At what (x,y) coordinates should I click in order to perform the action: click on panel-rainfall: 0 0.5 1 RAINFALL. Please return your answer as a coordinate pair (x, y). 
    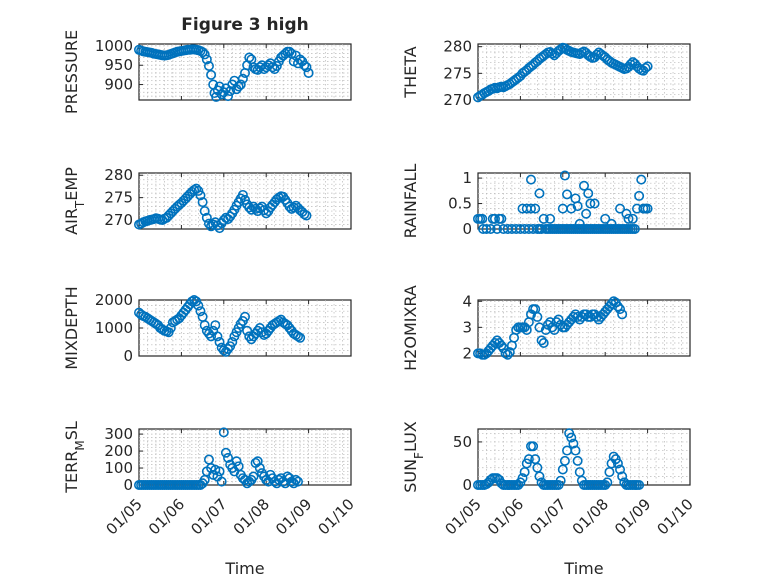
    Looking at the image, I should click on (546, 201).